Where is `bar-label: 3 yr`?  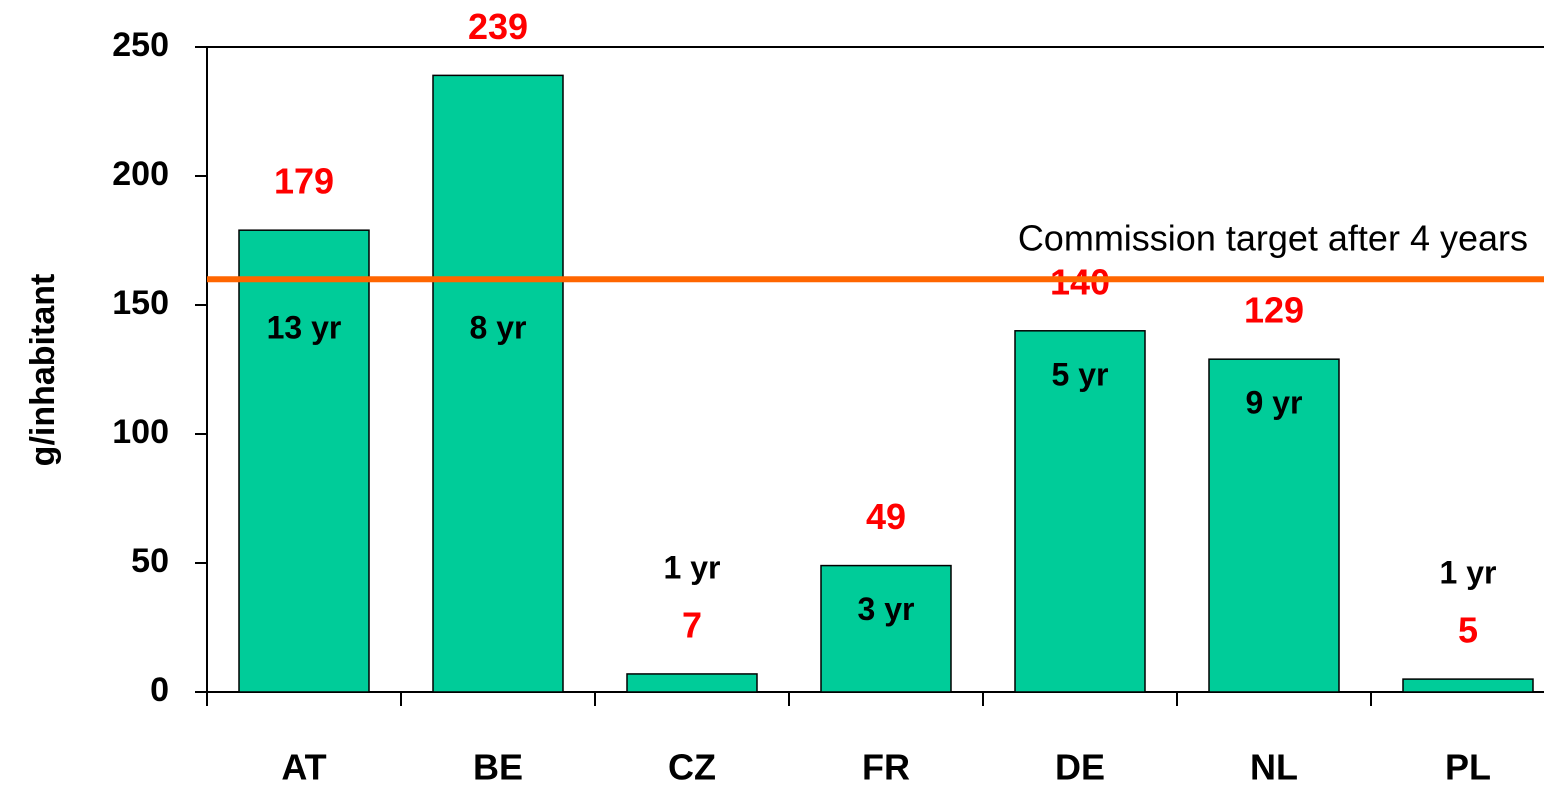 bar-label: 3 yr is located at coordinates (886, 609).